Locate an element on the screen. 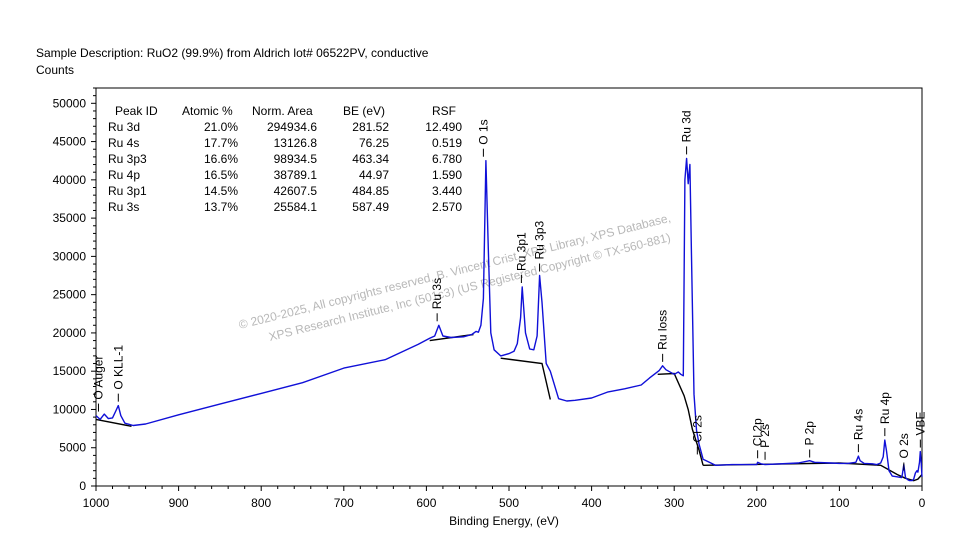  y-axis-unit-label: Counts is located at coordinates (55, 70).